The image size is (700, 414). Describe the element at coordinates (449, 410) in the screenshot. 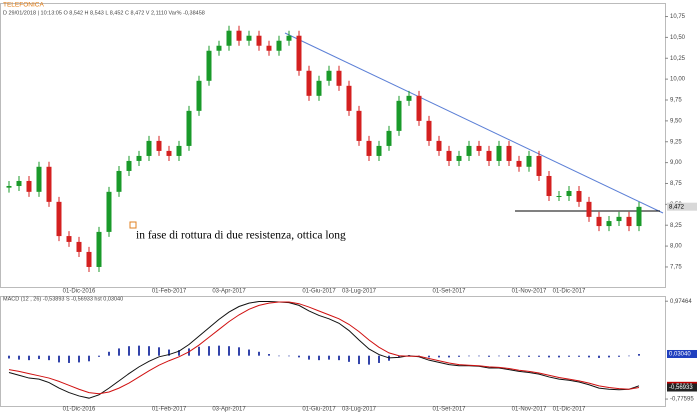

I see `x-tick-label: 01-Set-2017` at that location.